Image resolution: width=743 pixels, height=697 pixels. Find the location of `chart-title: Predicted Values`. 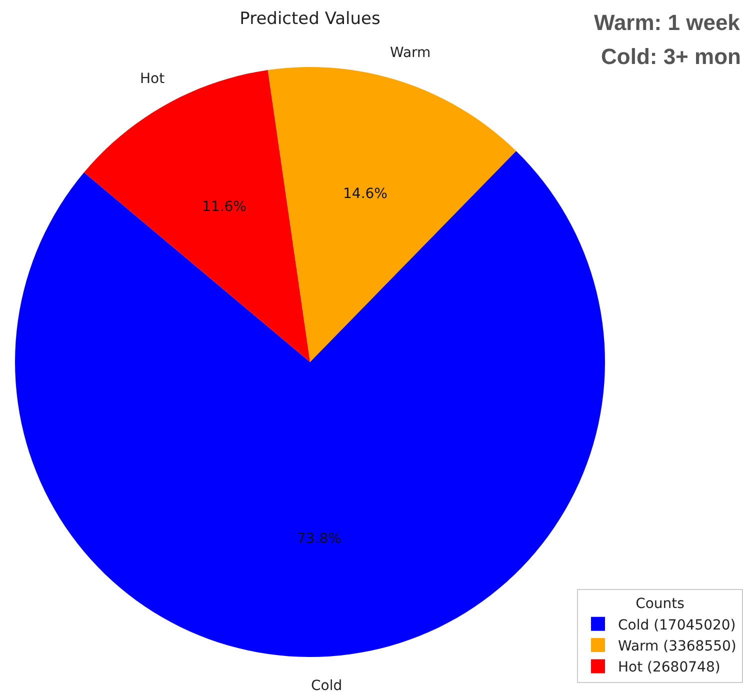

chart-title: Predicted Values is located at coordinates (310, 18).